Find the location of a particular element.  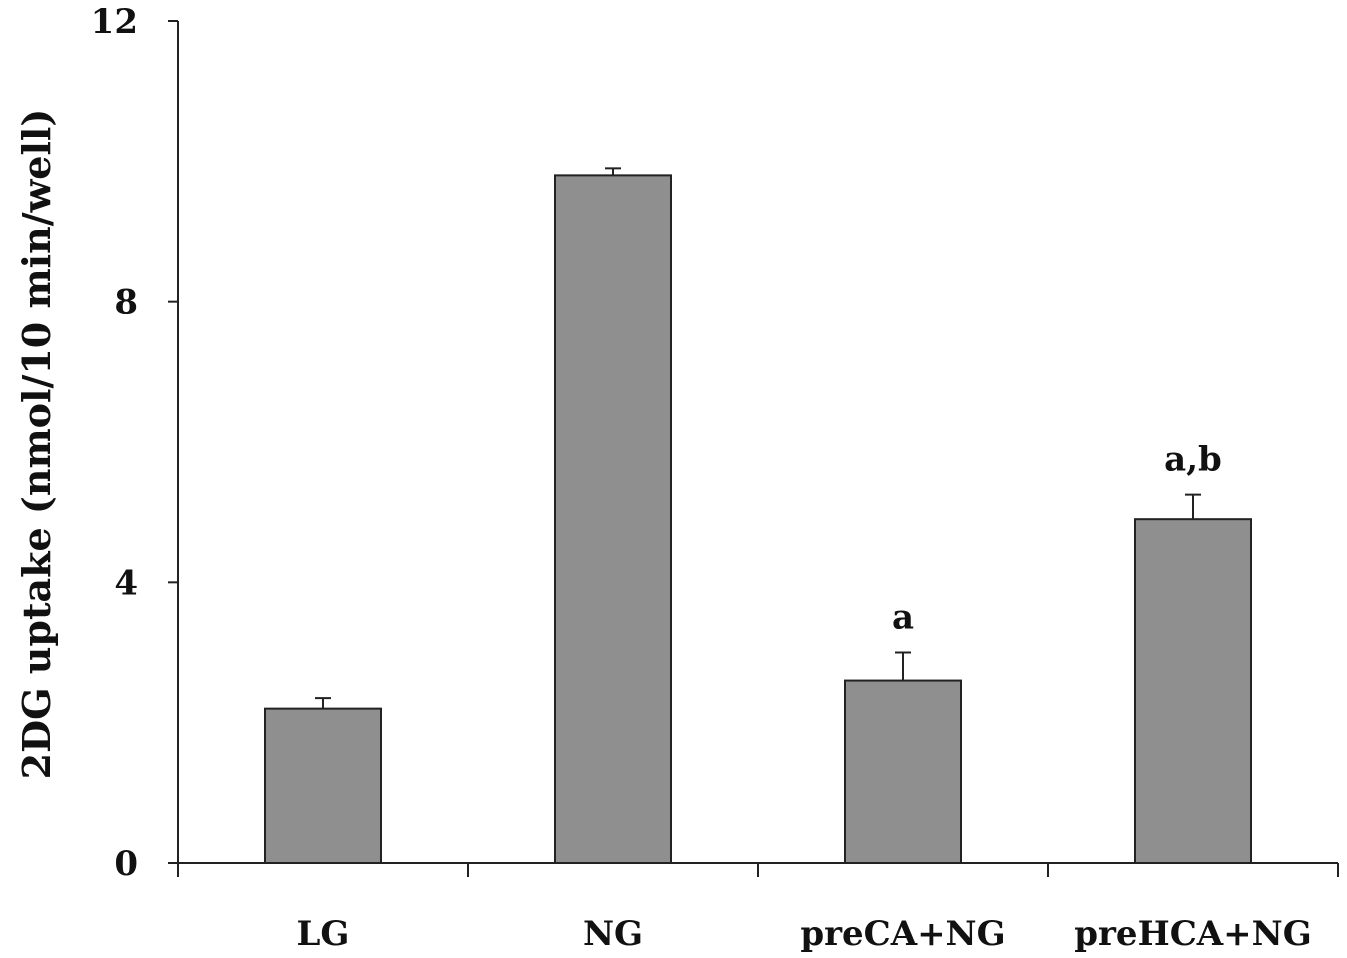

y-tick-label: 0 is located at coordinates (126, 864).